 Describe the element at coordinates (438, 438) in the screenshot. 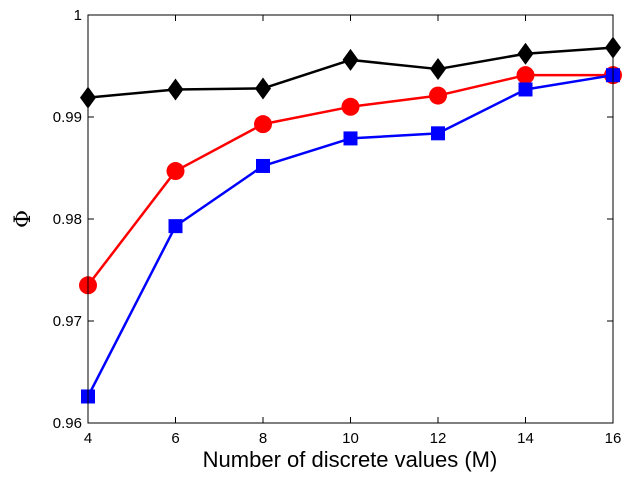

I see `x-tick-label: 12` at that location.